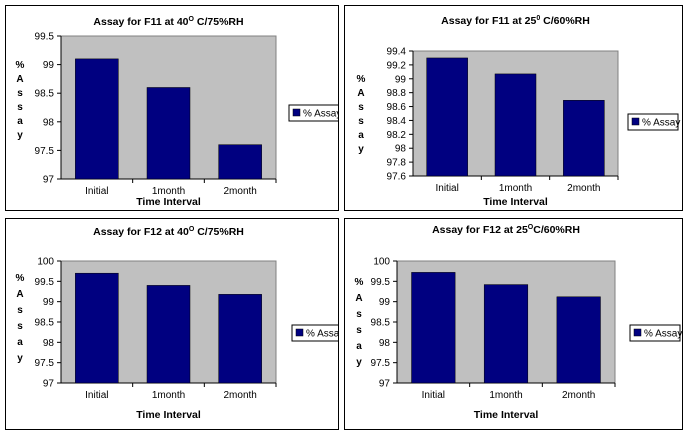 Image resolution: width=688 pixels, height=436 pixels. What do you see at coordinates (480, 230) in the screenshot?
I see `chart-title-prefix: Assay for F12 at 25` at bounding box center [480, 230].